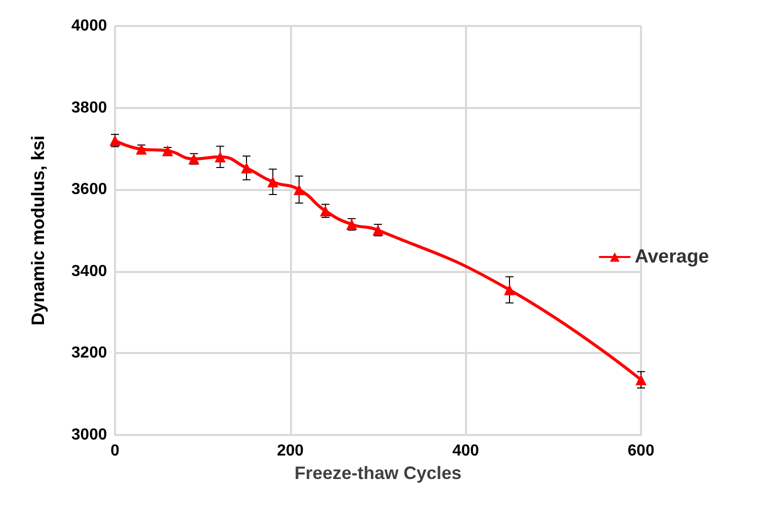 The height and width of the screenshot is (514, 767). Describe the element at coordinates (89, 271) in the screenshot. I see `y-tick-label: 3400` at that location.